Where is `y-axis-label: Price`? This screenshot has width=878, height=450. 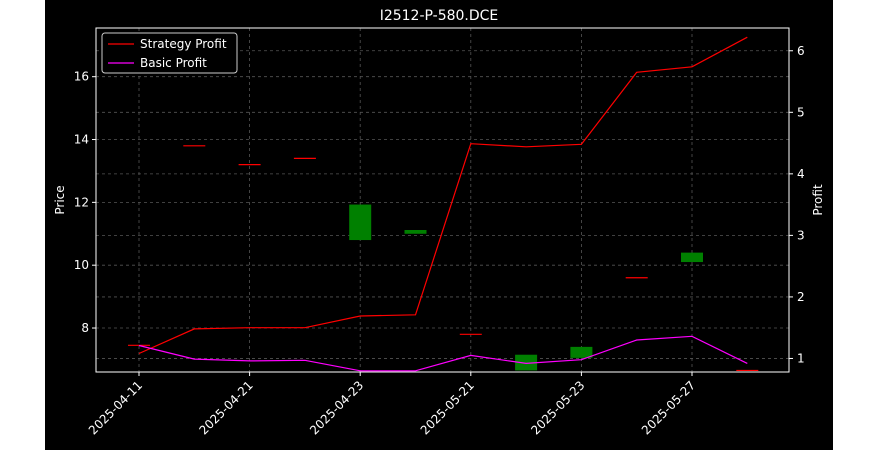 y-axis-label: Price is located at coordinates (60, 199).